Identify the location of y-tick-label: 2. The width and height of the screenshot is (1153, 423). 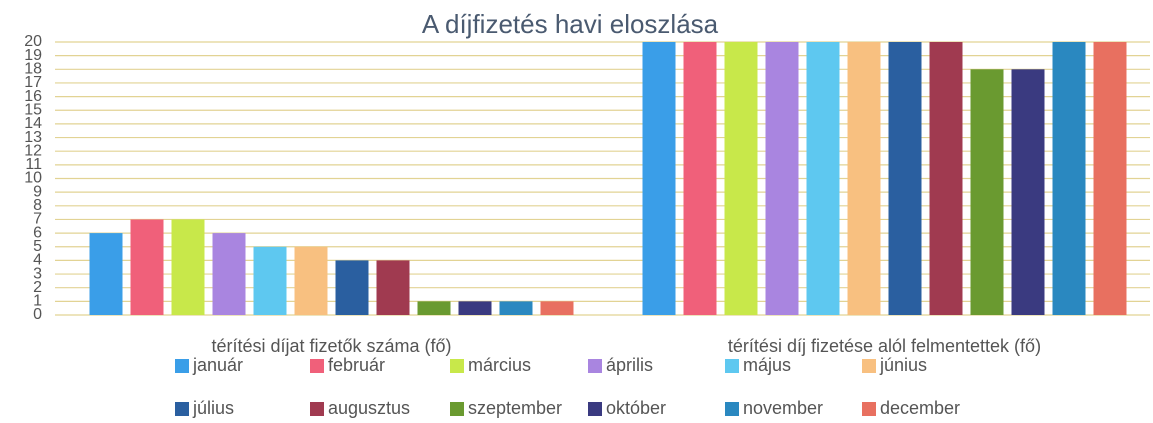
(37, 287).